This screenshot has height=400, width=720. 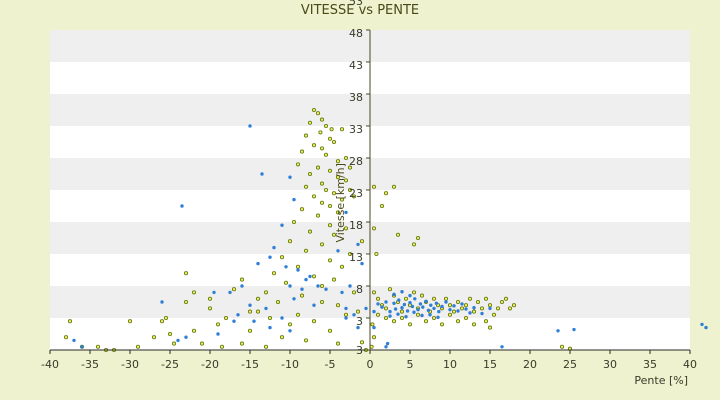 What do you see at coordinates (356, 33) in the screenshot?
I see `y-tick-label: 48` at bounding box center [356, 33].